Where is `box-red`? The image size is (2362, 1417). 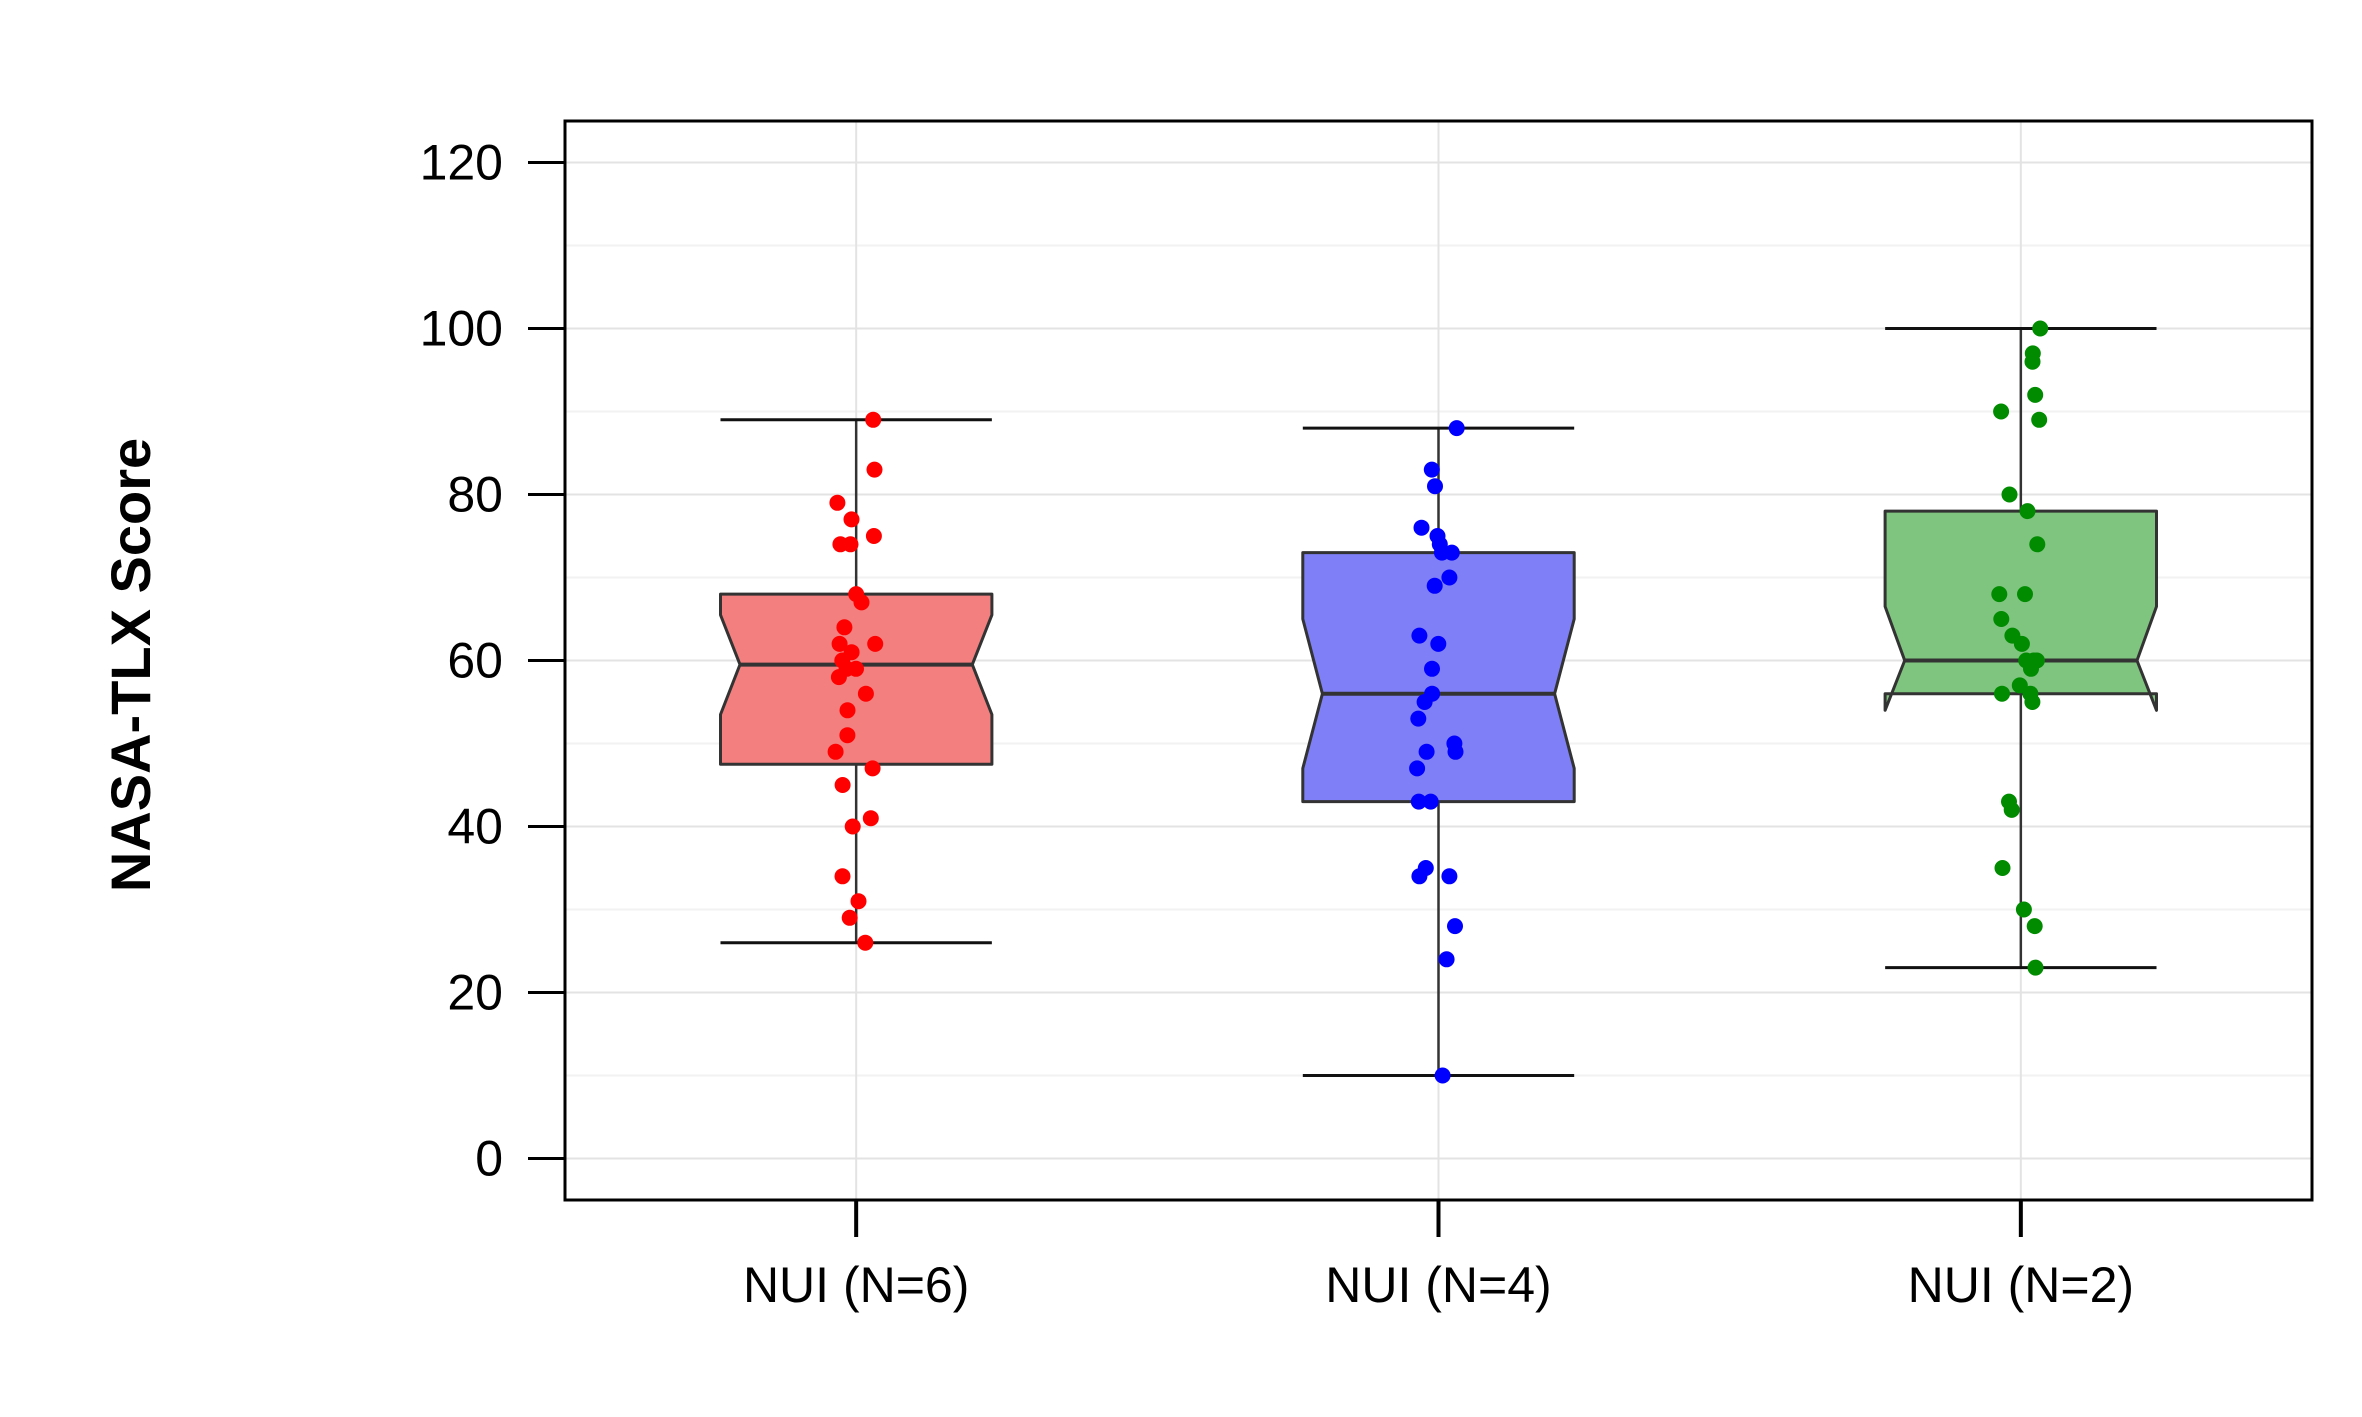
box-red is located at coordinates (856, 679).